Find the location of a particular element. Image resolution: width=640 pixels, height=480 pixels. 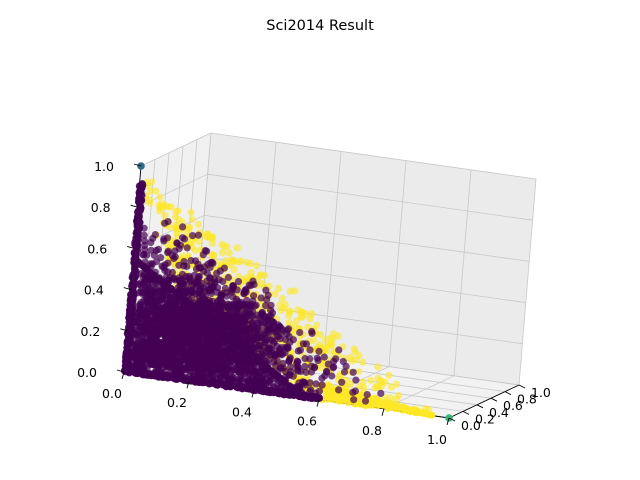

z-tick-label: 1.0 is located at coordinates (104, 166).